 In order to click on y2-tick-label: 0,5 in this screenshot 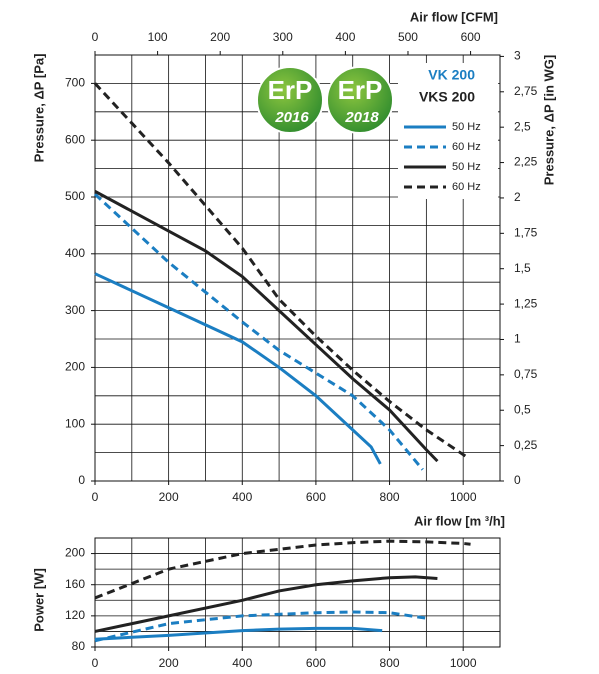, I will do `click(522, 409)`.